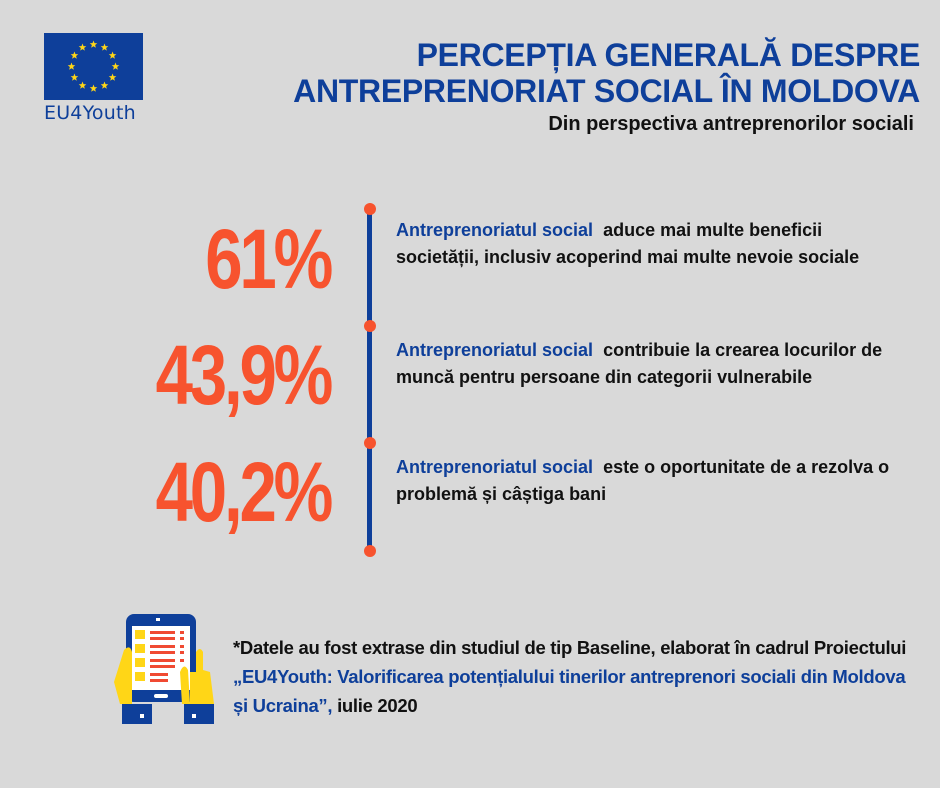 This screenshot has width=940, height=788. What do you see at coordinates (731, 124) in the screenshot?
I see `page-subtitle: Din perspectiva antreprenorilor sociali` at bounding box center [731, 124].